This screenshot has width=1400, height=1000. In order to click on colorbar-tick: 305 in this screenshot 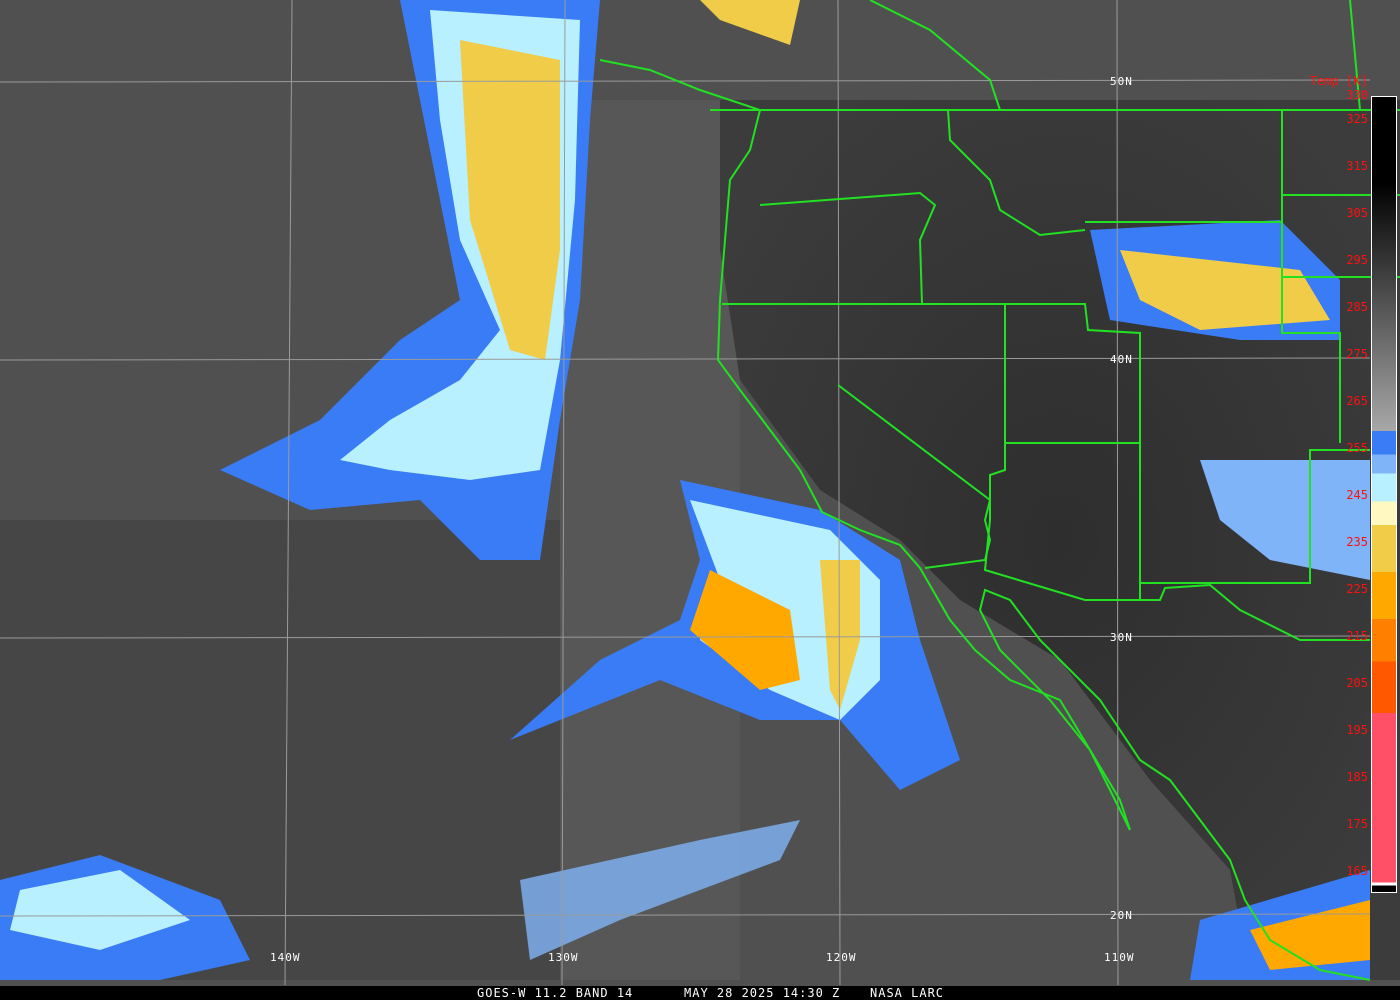, I will do `click(1357, 212)`.